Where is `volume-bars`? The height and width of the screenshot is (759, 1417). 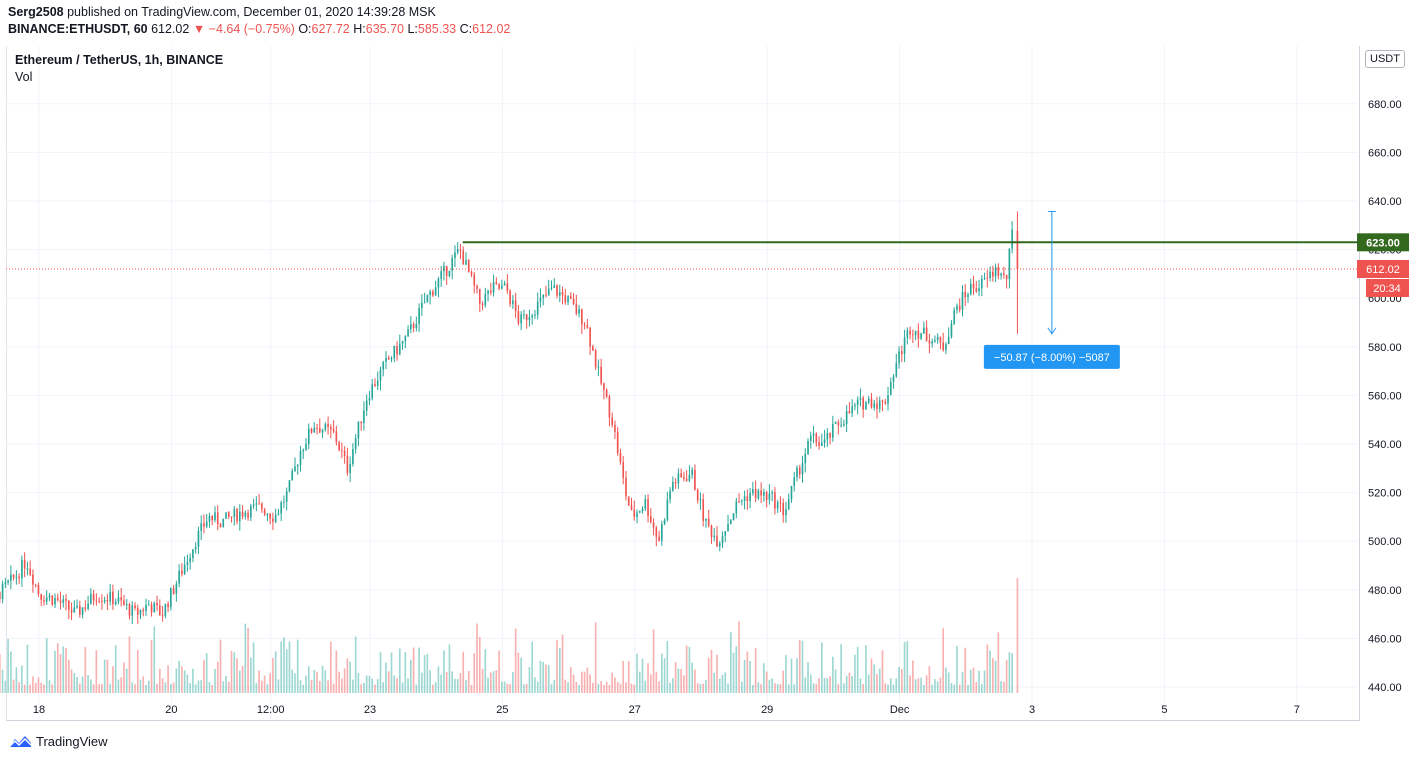 volume-bars is located at coordinates (509, 635).